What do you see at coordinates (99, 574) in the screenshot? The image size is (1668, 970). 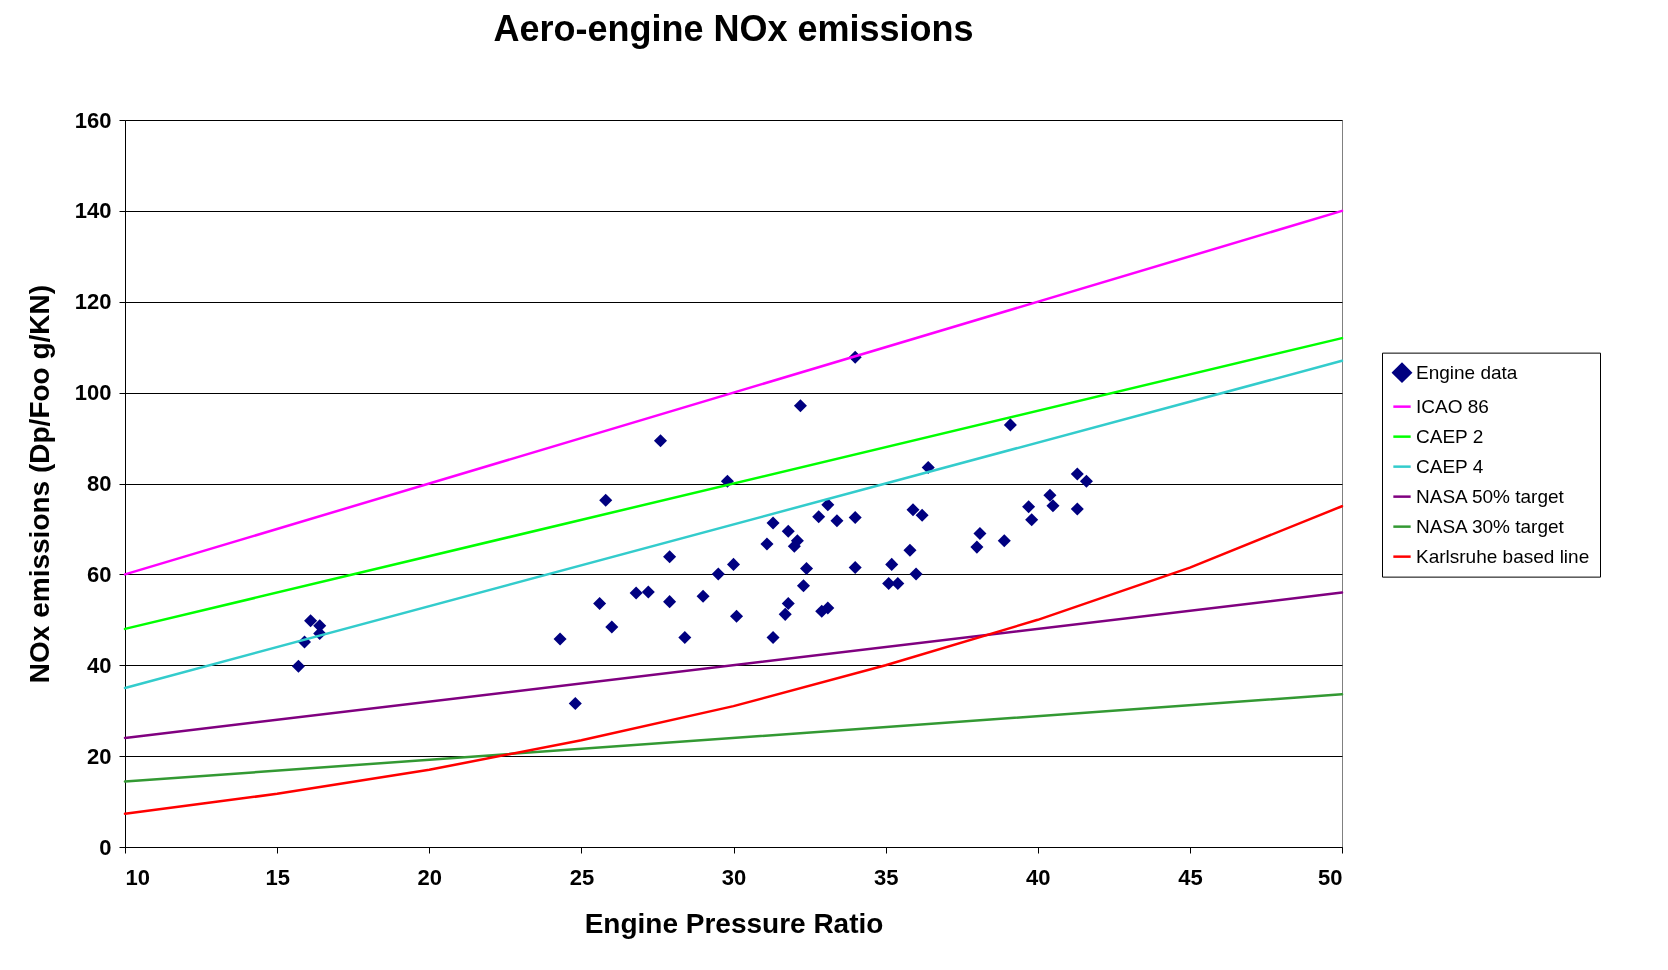 I see `y-tick-label: 60` at bounding box center [99, 574].